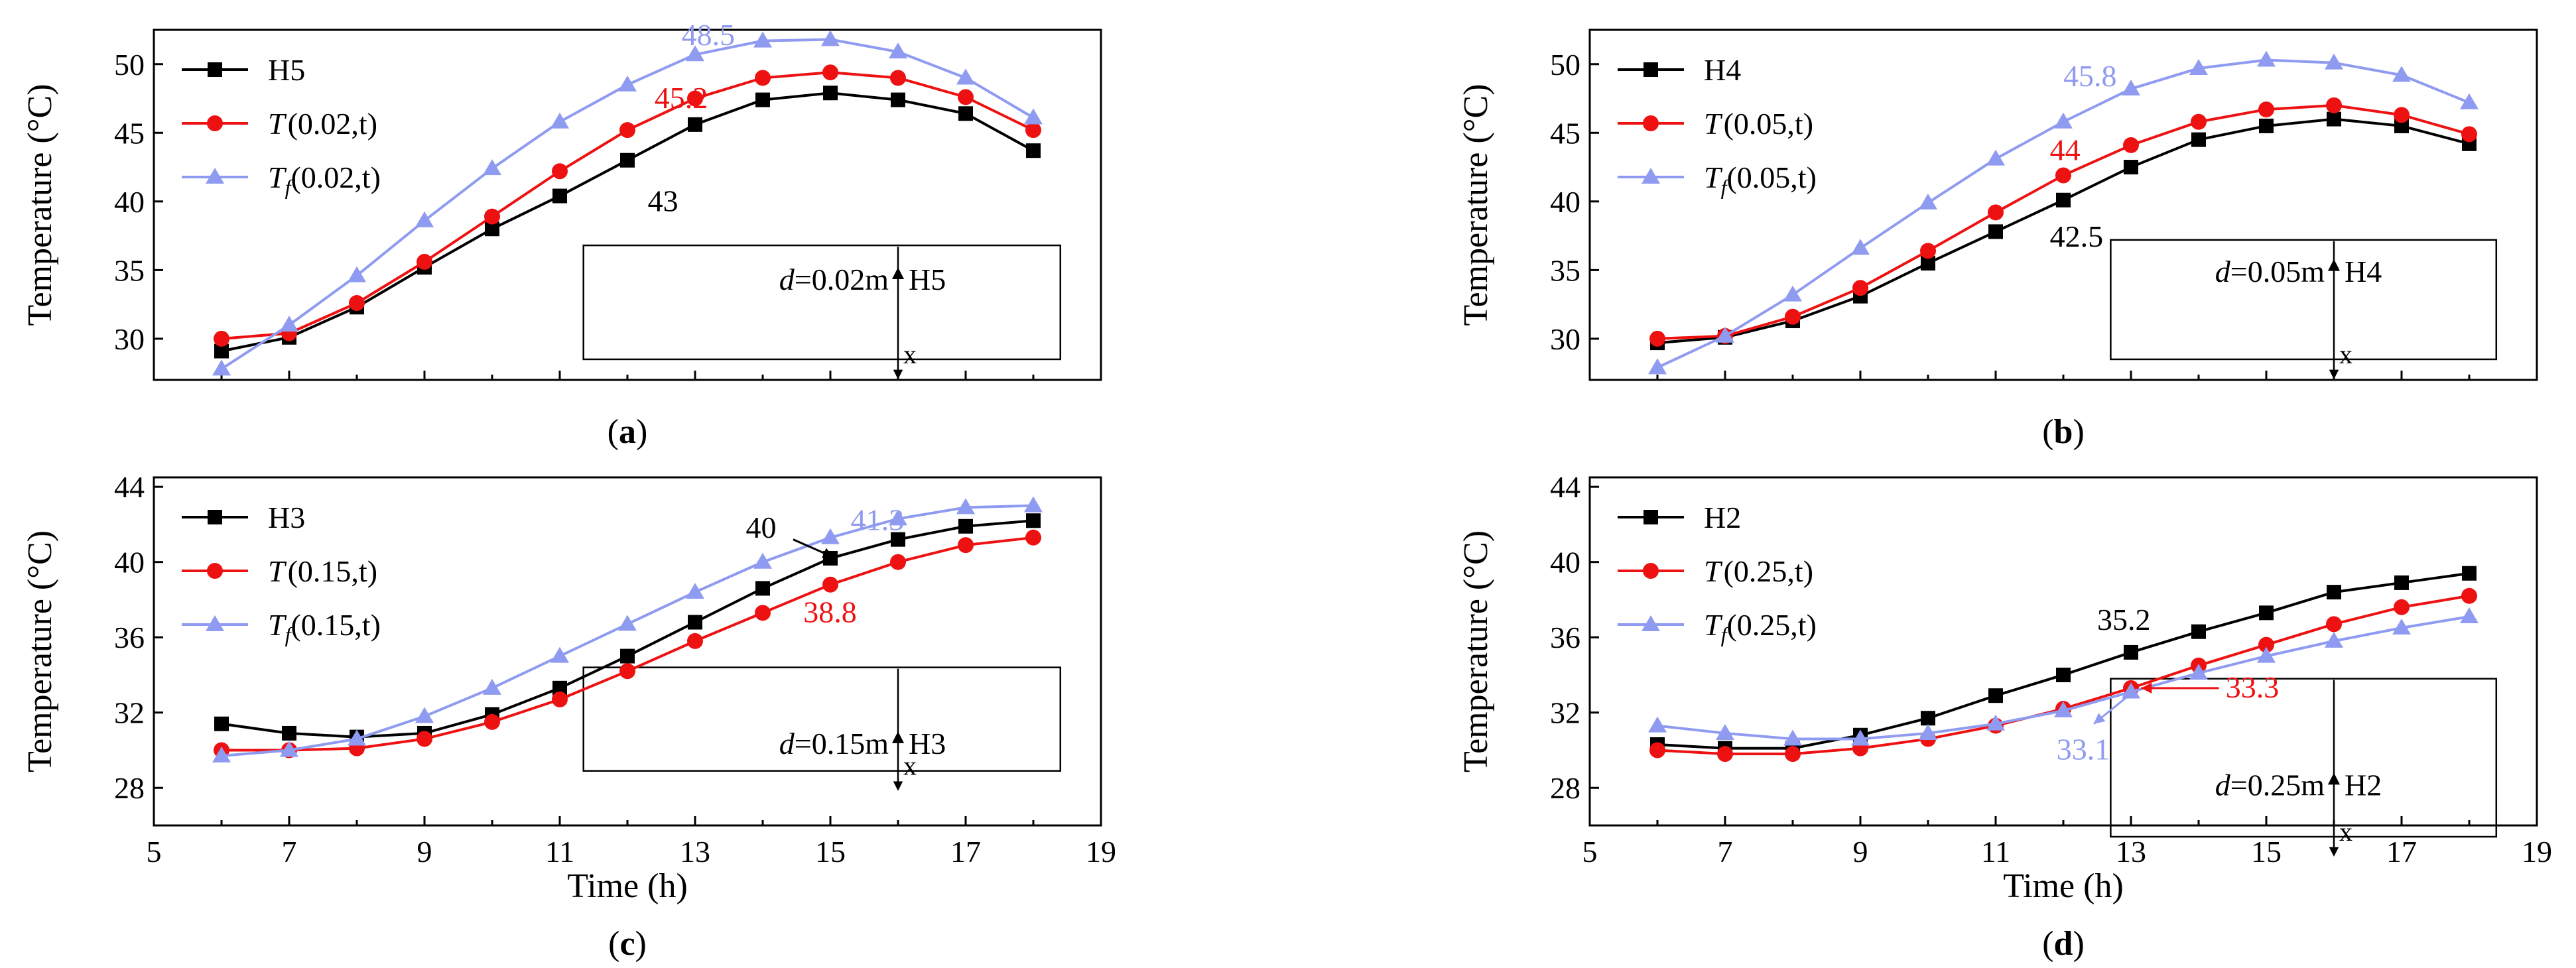 The image size is (2576, 968). Describe the element at coordinates (1476, 205) in the screenshot. I see `y-axis-label: Temperature (°C)` at that location.